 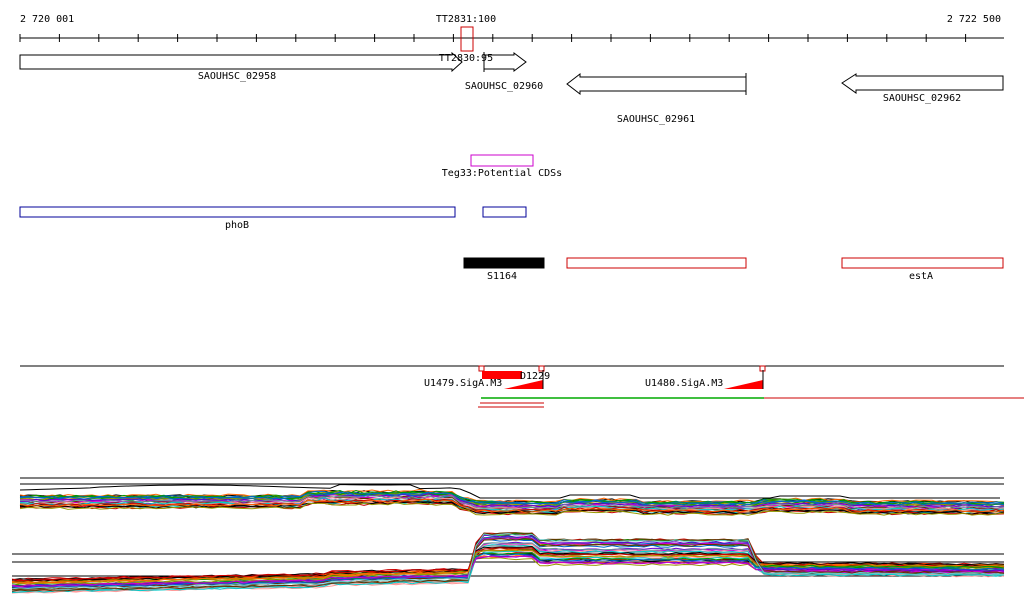 What do you see at coordinates (493, 38) in the screenshot?
I see `ruler-ticks` at bounding box center [493, 38].